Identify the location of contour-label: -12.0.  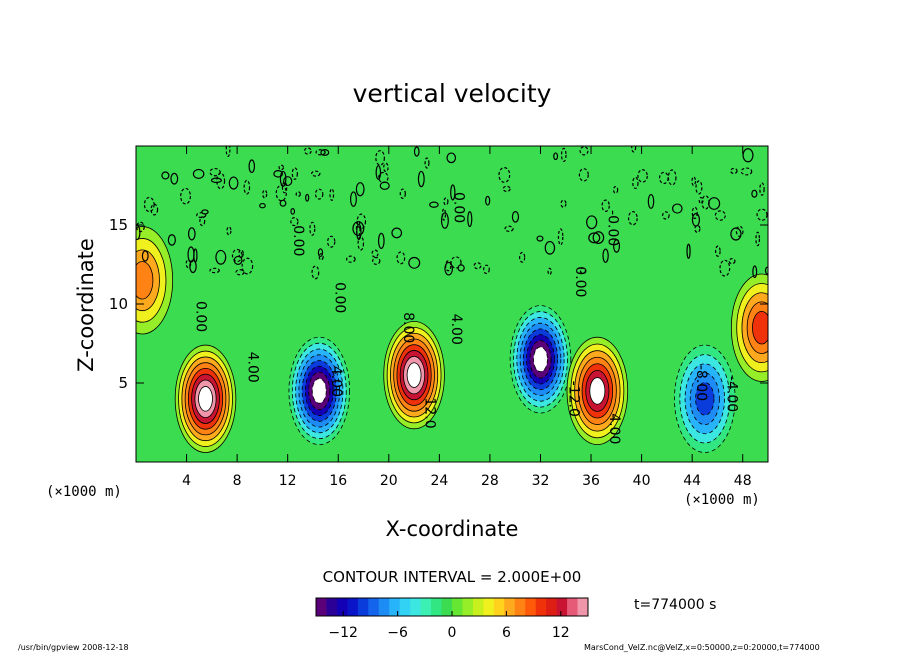
(574, 399).